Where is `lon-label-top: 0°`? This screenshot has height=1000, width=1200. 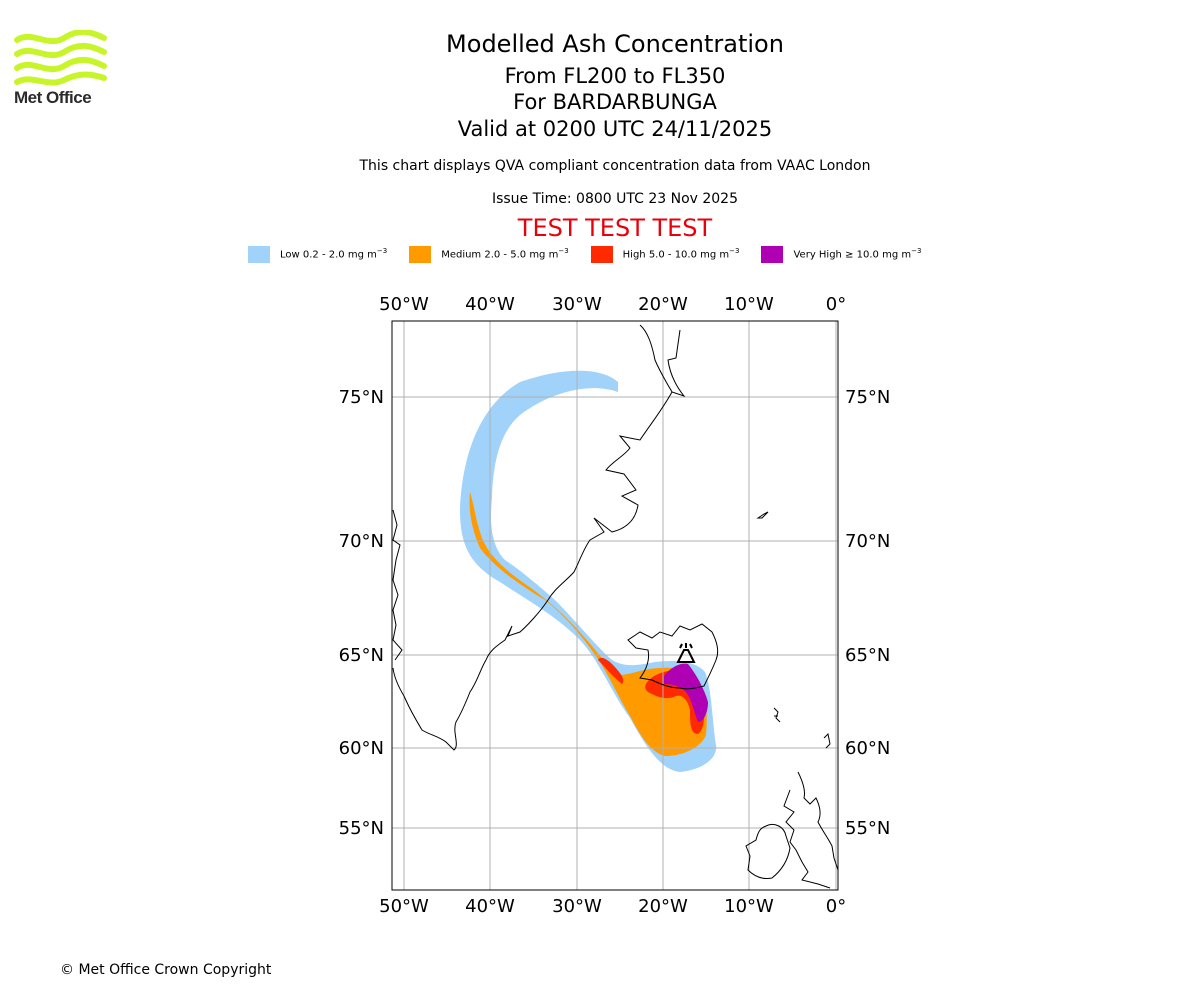 lon-label-top: 0° is located at coordinates (836, 304).